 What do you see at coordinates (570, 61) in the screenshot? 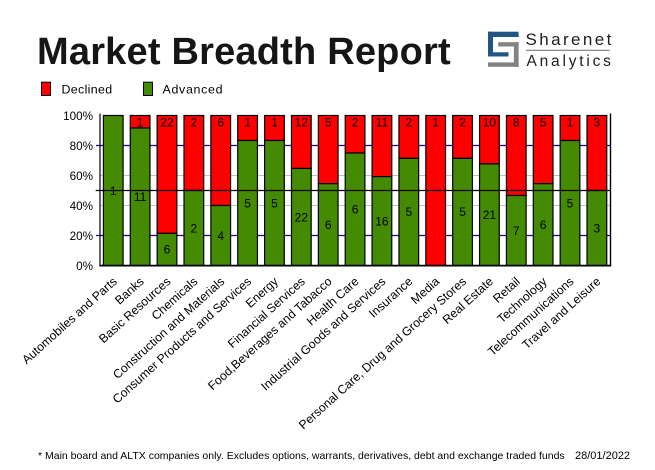
I see `svg-text: Analytics` at bounding box center [570, 61].